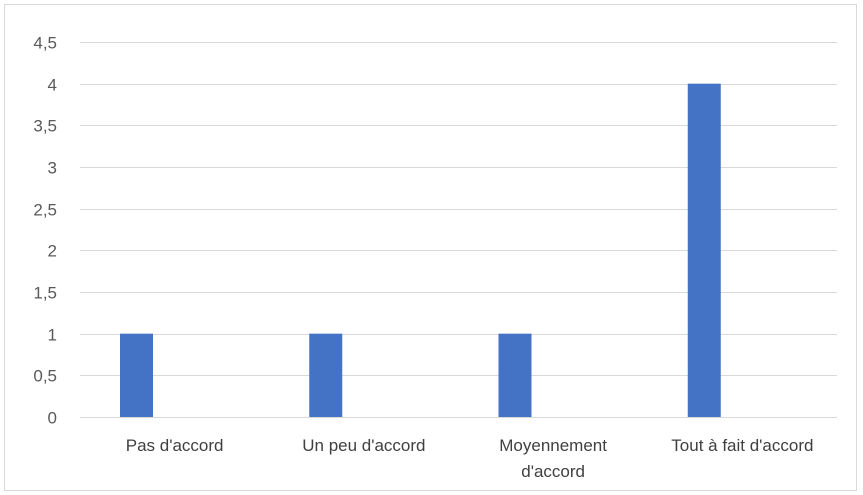  What do you see at coordinates (52, 168) in the screenshot?
I see `y-tick-label: 3` at bounding box center [52, 168].